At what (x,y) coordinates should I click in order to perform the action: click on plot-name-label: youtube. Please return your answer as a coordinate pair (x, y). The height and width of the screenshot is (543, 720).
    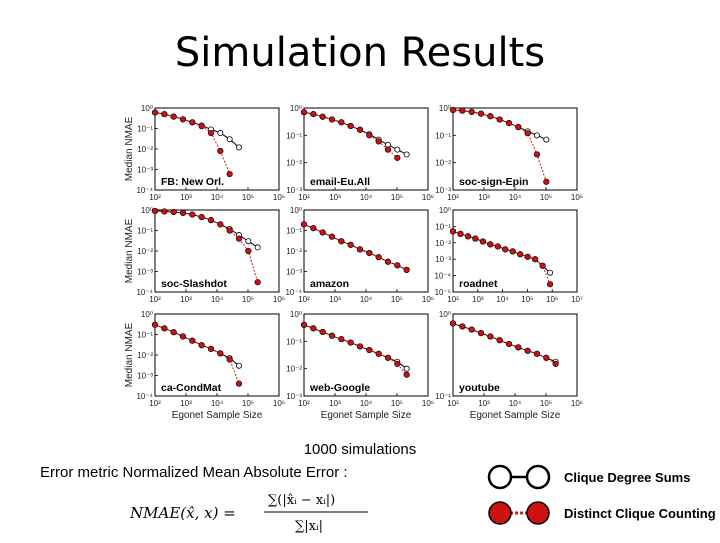
    Looking at the image, I should click on (479, 388).